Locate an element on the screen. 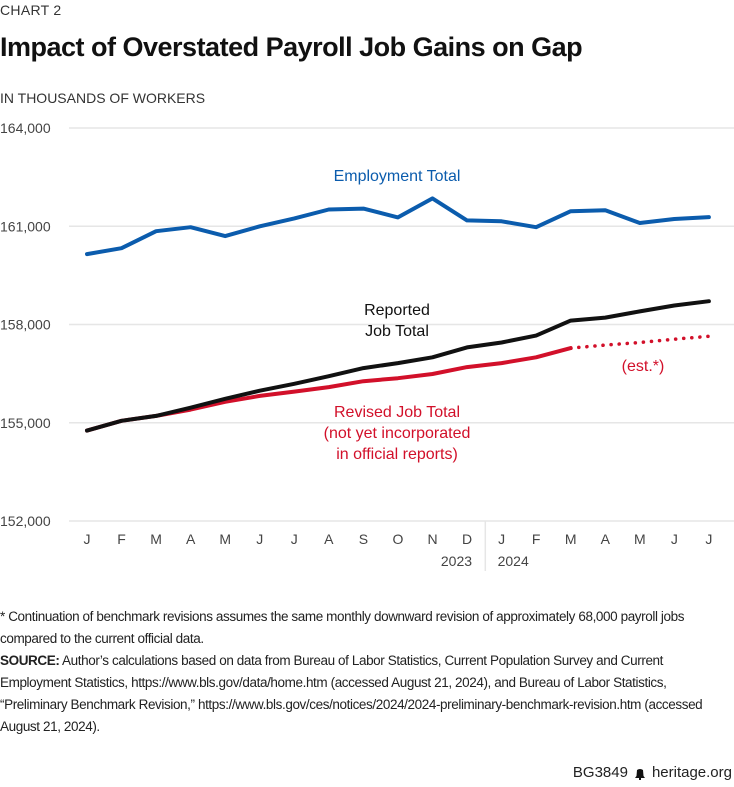  x-axis-ticks: J F M A M J J A S O N D J F M A M J J 2023 2024 is located at coordinates (398, 546).